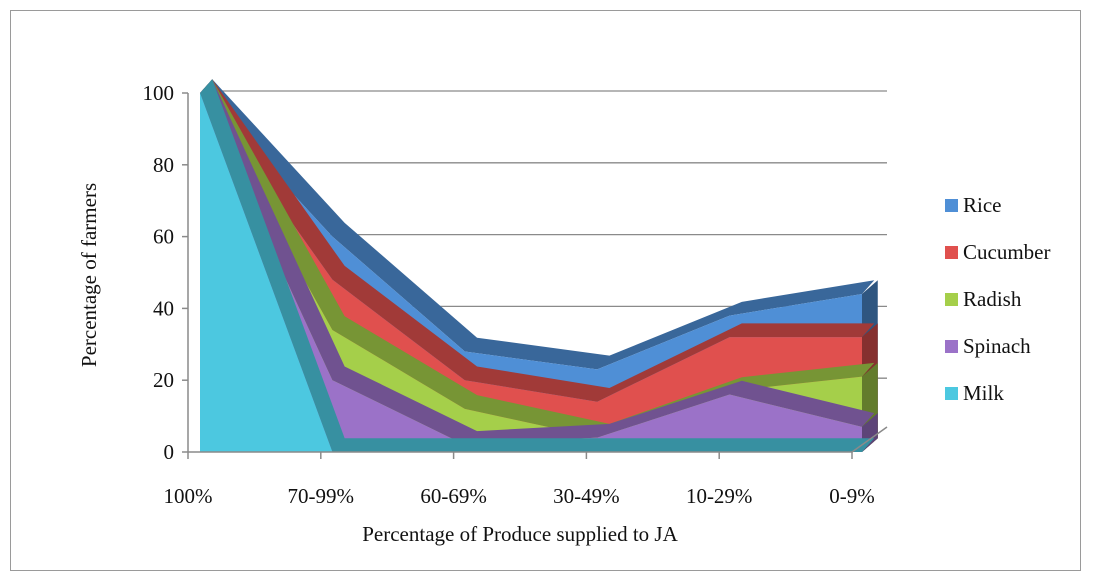  I want to click on legend-label: Spinach, so click(997, 346).